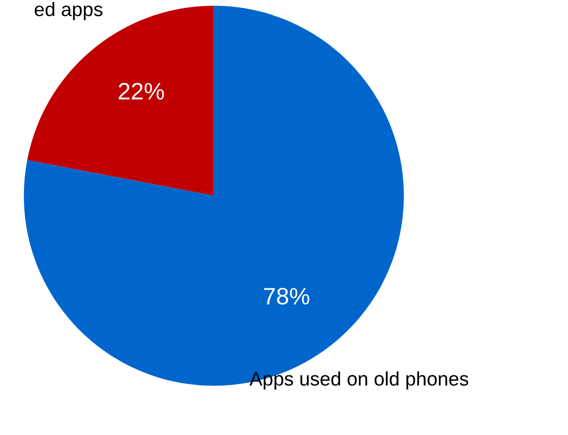 The image size is (568, 435). Describe the element at coordinates (68, 11) in the screenshot. I see `slice-label: ed apps` at that location.